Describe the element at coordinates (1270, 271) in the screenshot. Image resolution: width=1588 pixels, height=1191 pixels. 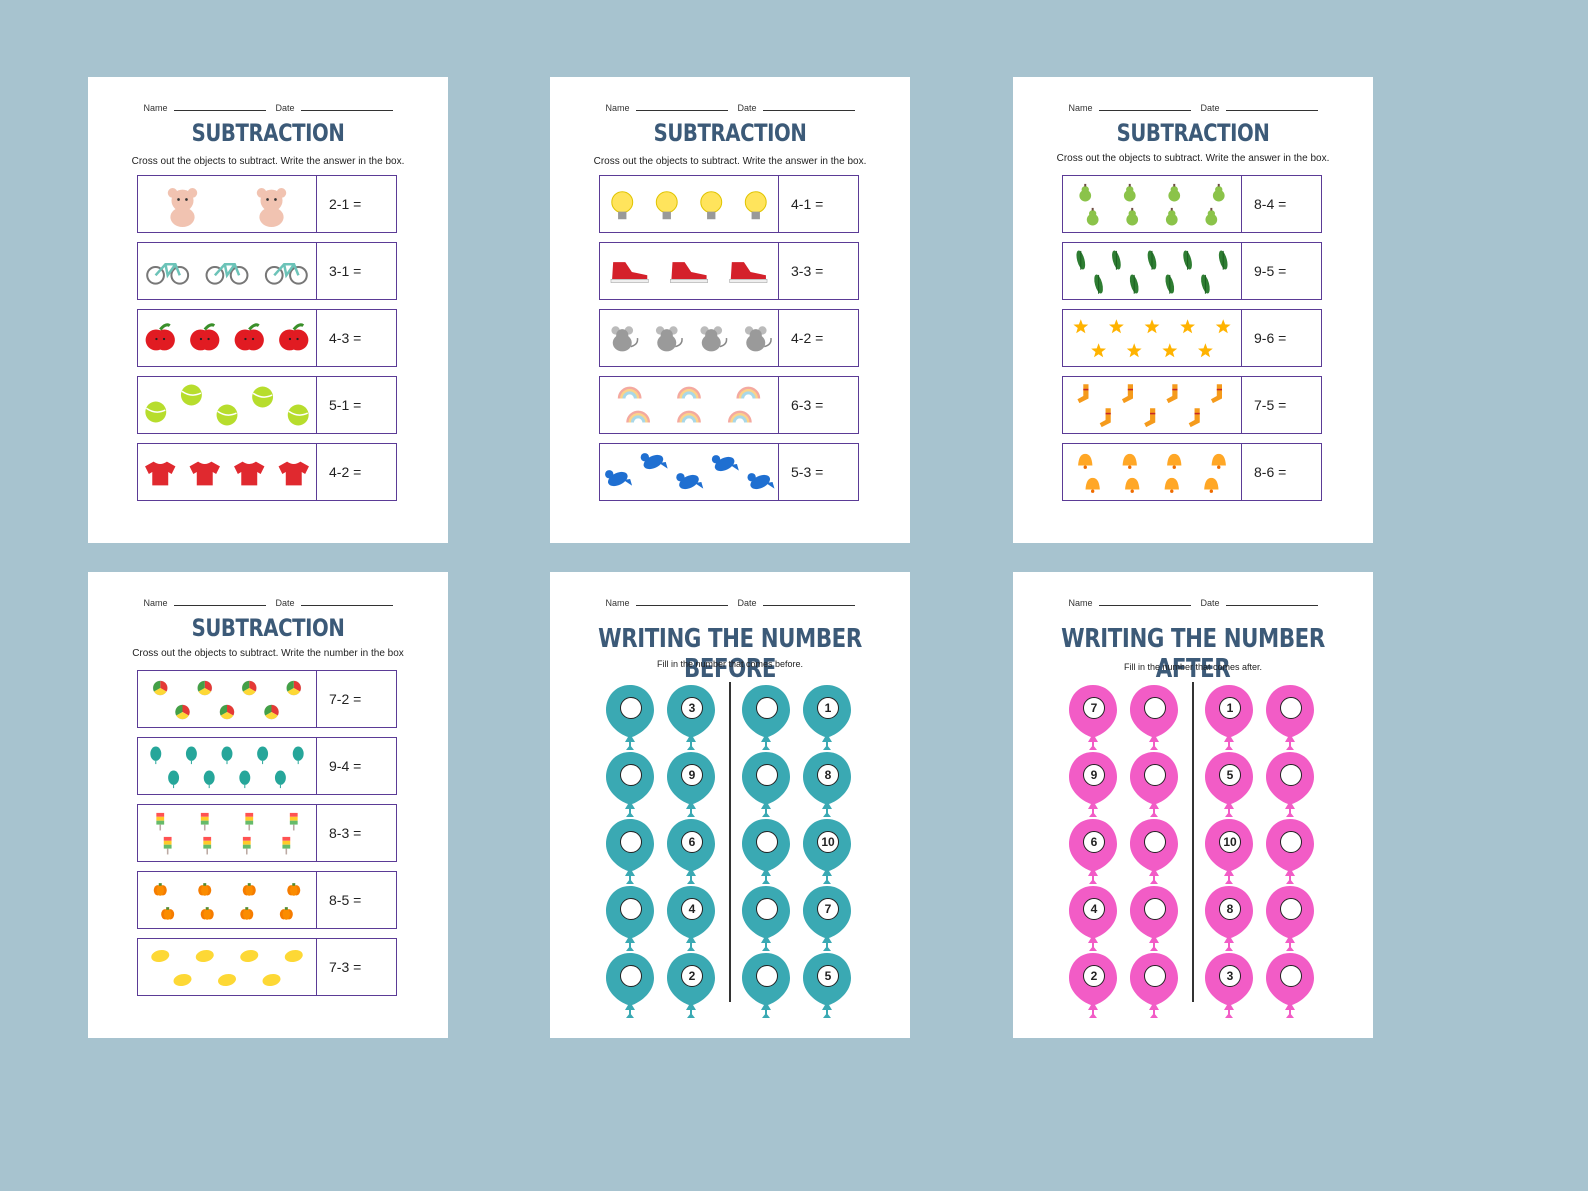
I see `equation-answer-box: 9-5 =` at that location.